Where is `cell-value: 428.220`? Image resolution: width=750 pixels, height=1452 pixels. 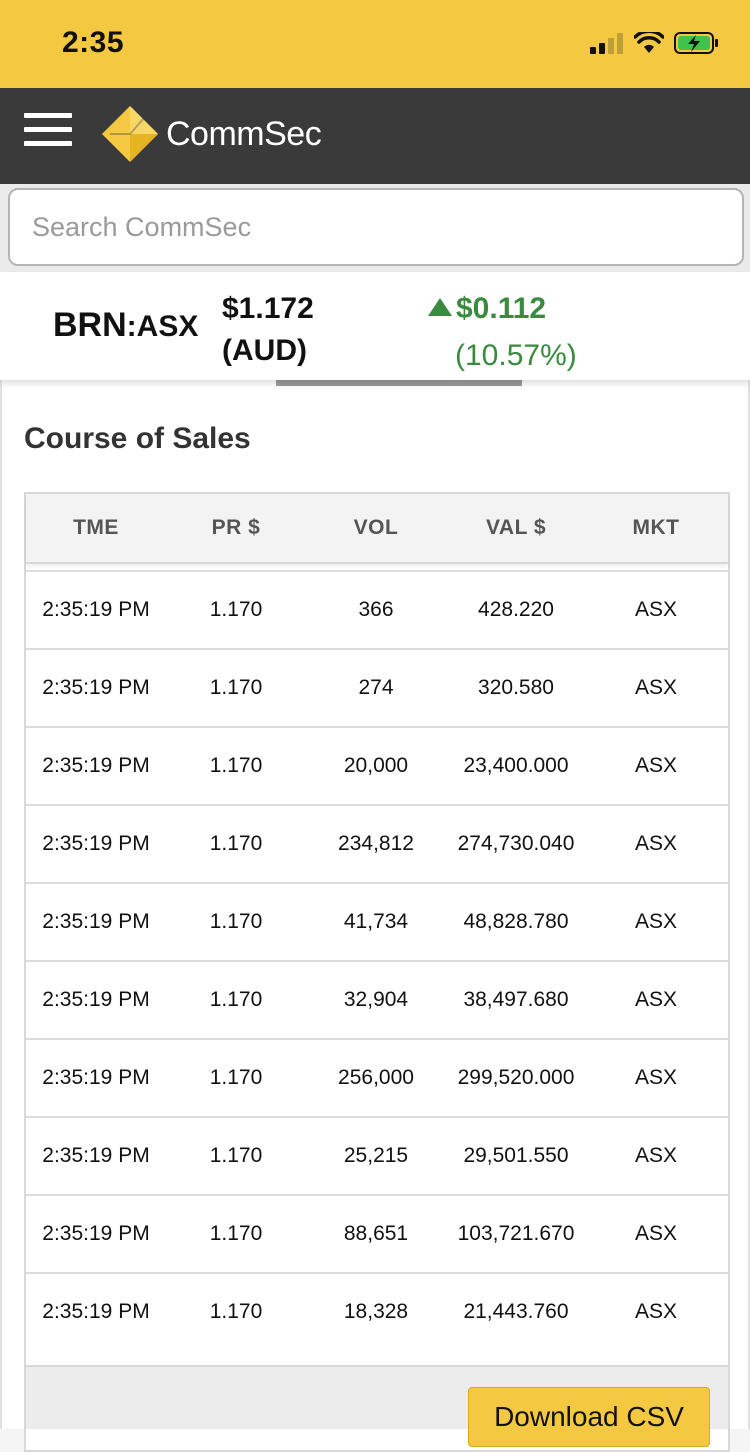
cell-value: 428.220 is located at coordinates (516, 609).